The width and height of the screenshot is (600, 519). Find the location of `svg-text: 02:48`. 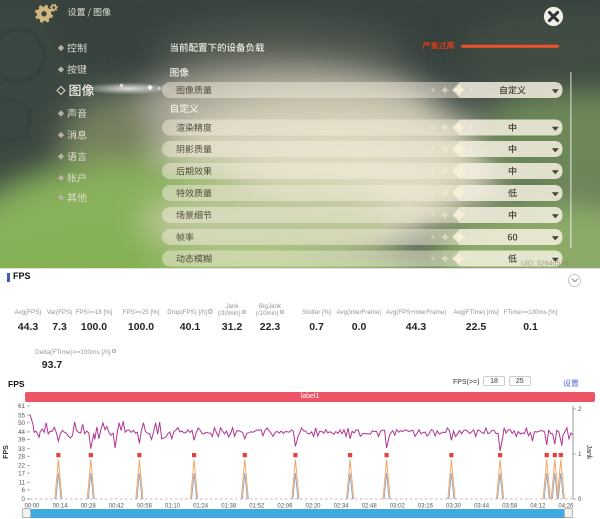

svg-text: 02:48 is located at coordinates (370, 507).